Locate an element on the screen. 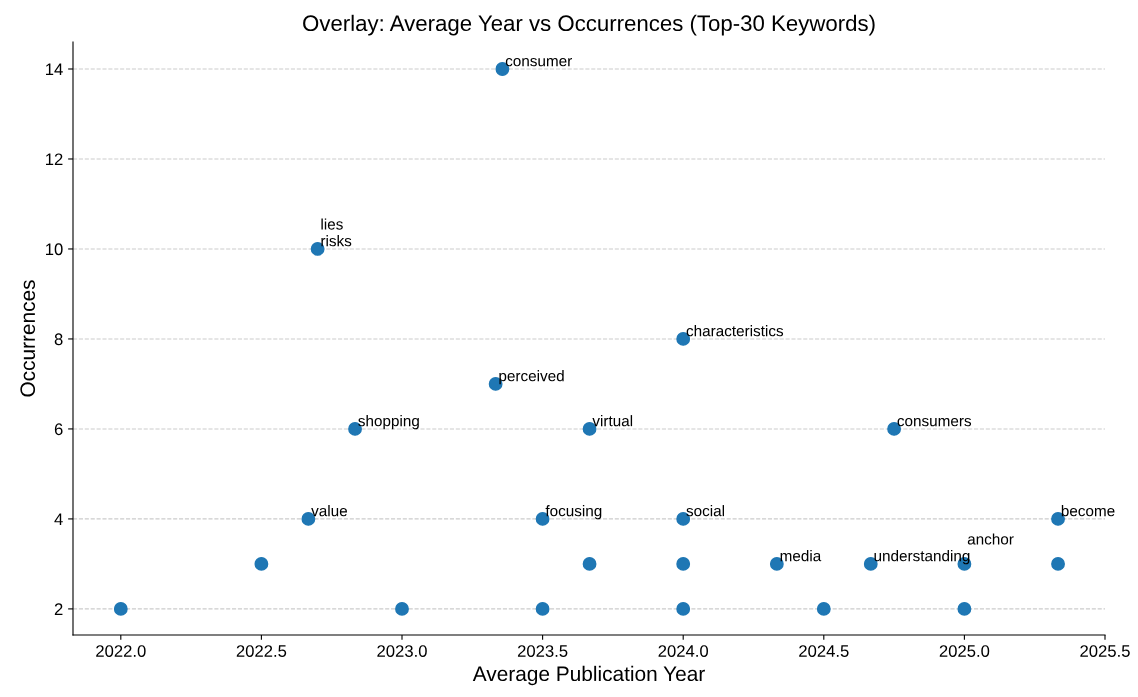 This screenshot has height=697, width=1138. y-tick-label: 4 is located at coordinates (58, 519).